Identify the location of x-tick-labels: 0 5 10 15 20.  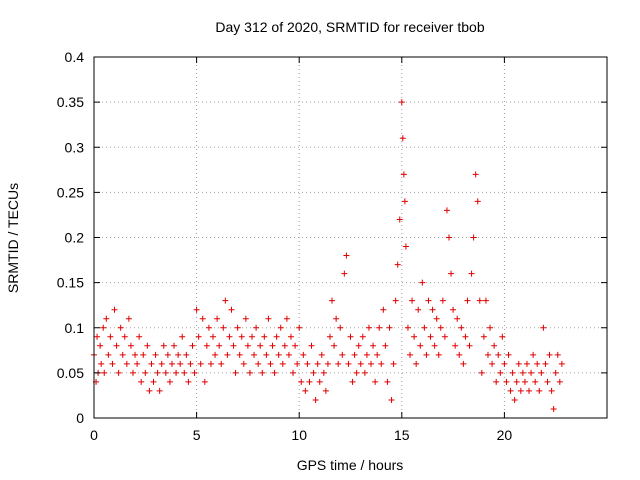
(301, 435).